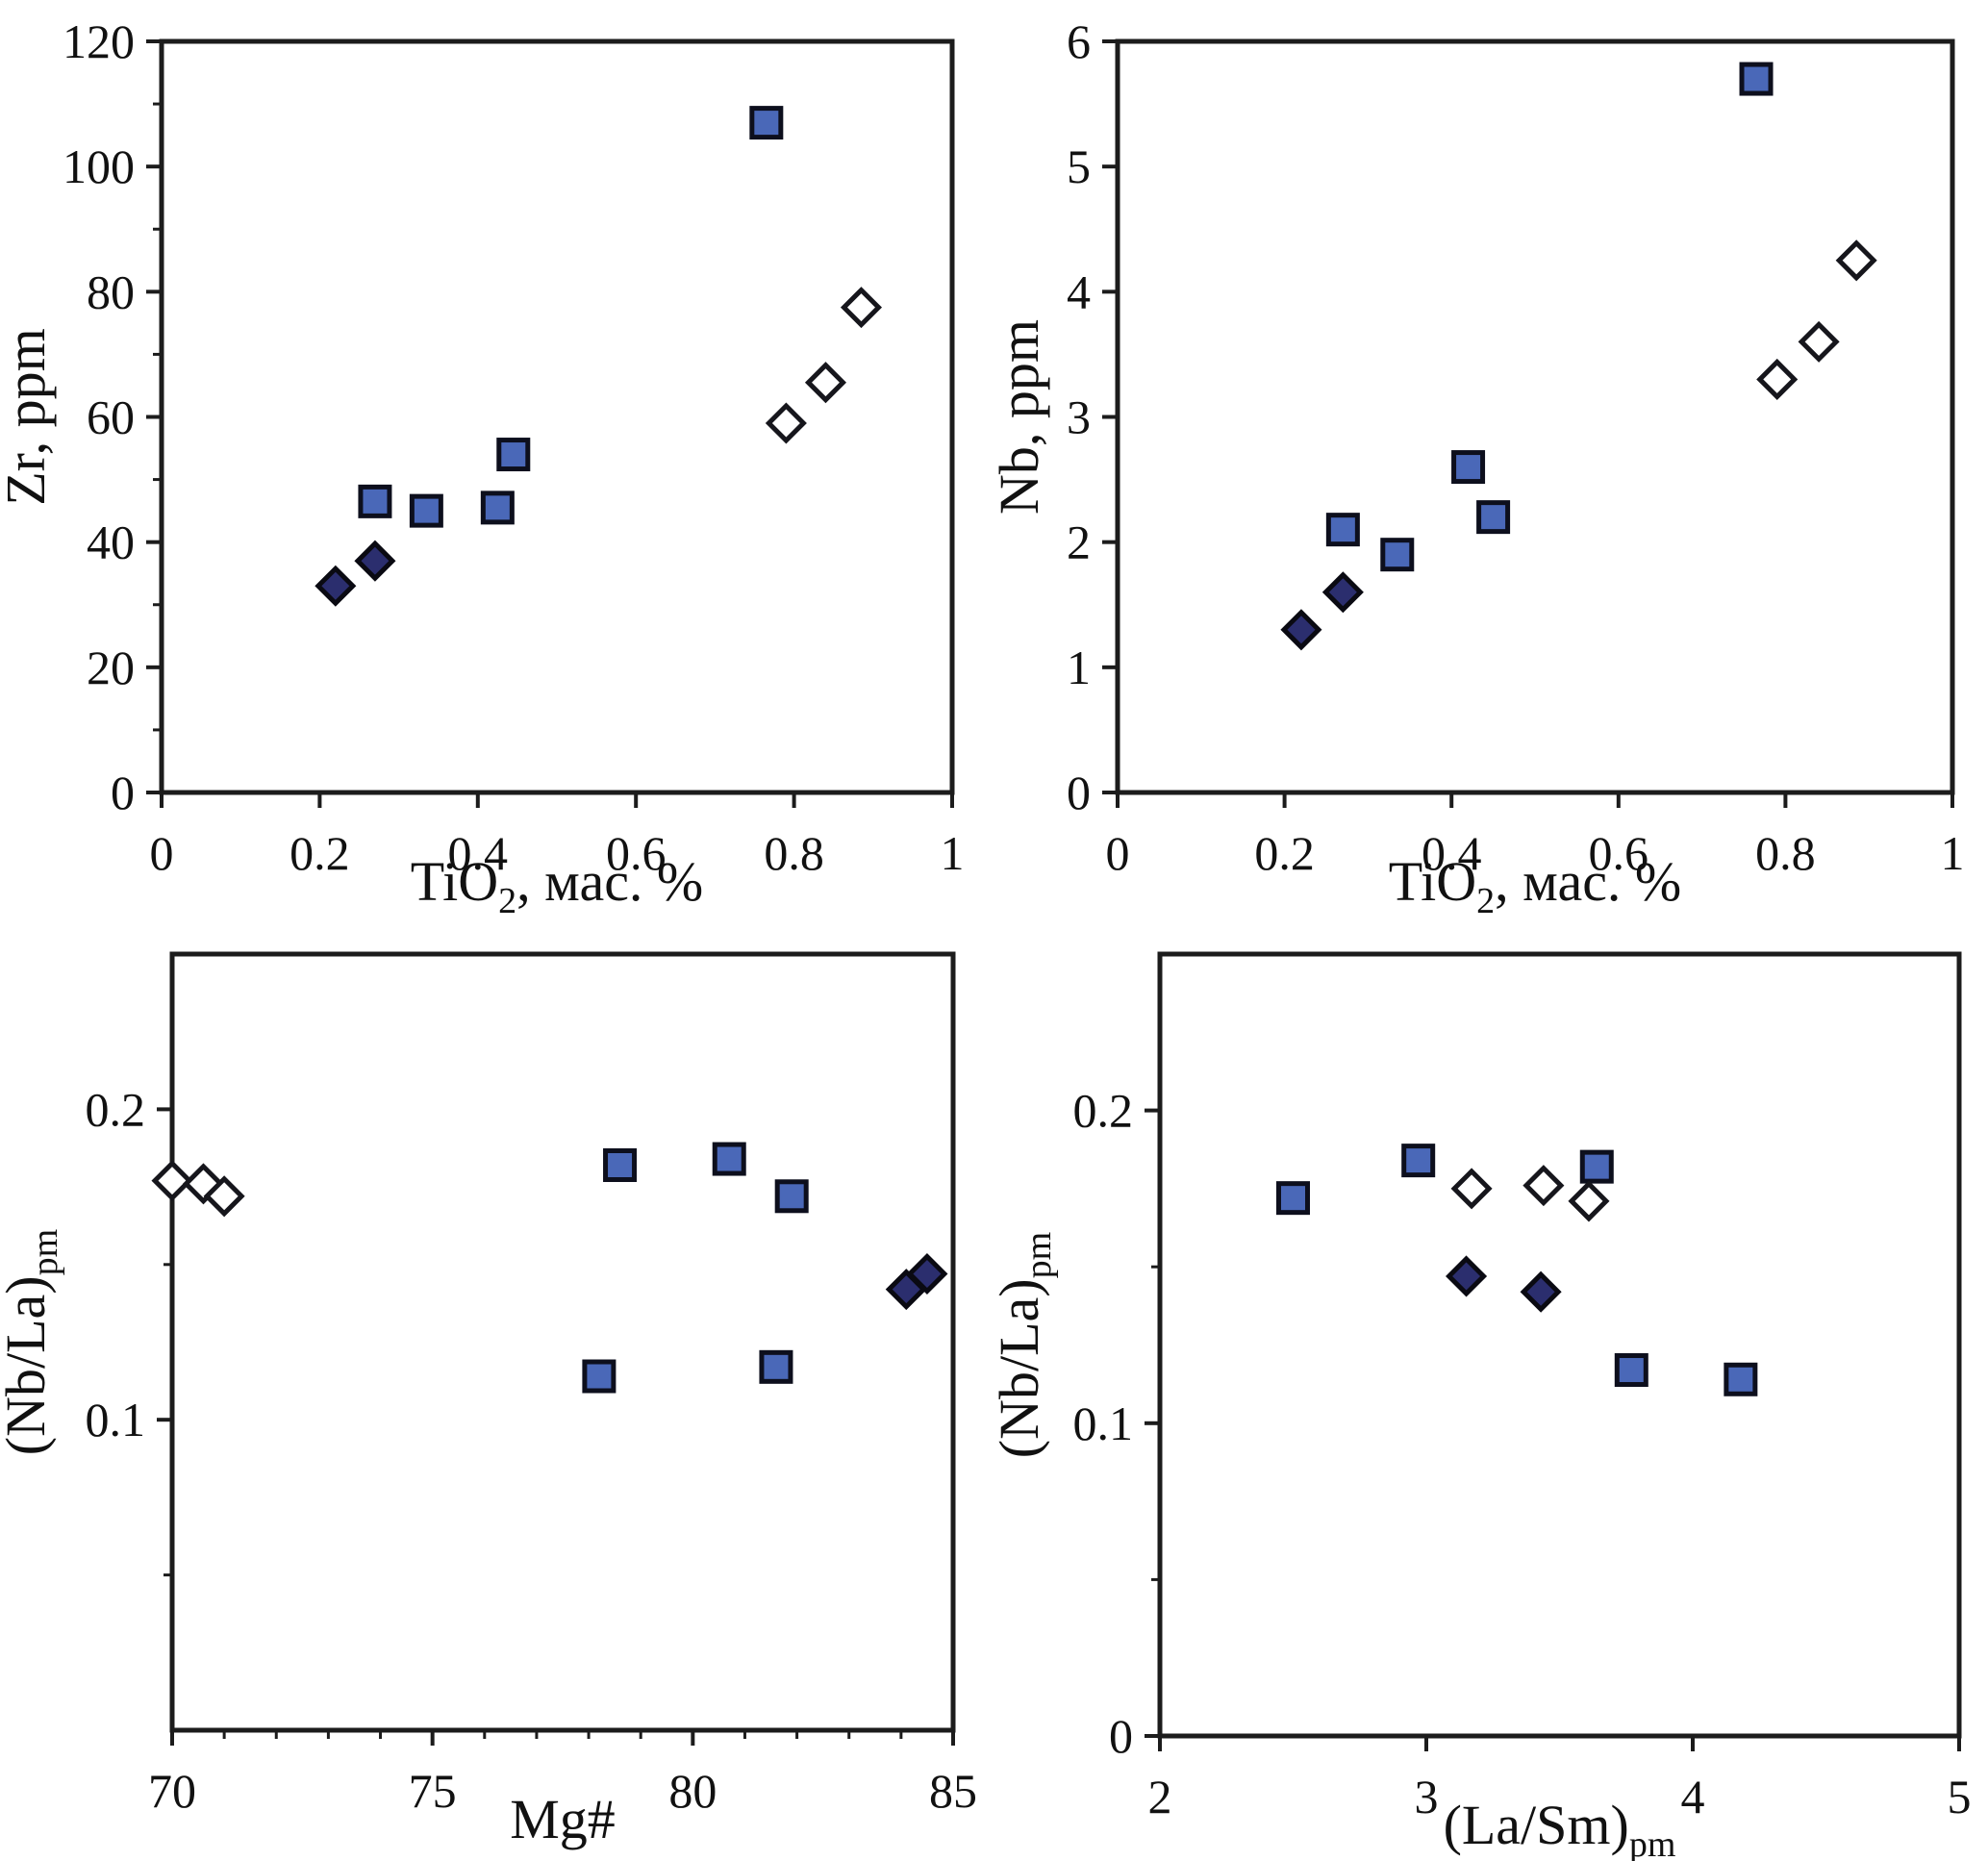 This screenshot has height=1861, width=1988. Describe the element at coordinates (562, 1774) in the screenshot. I see `x-axis-ticks: 70 75 80 85` at that location.